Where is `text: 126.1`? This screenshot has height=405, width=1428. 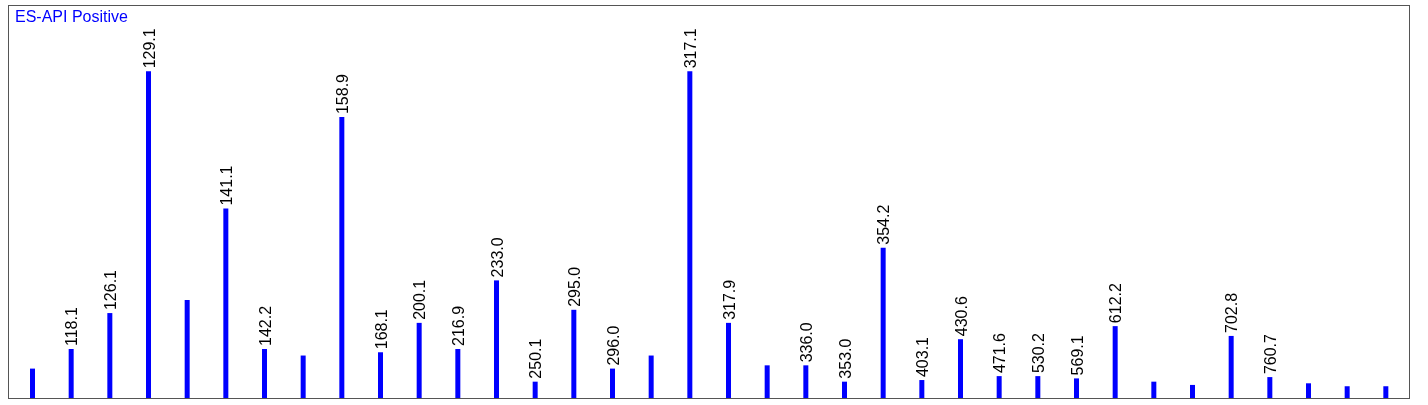 text: 126.1 is located at coordinates (110, 290).